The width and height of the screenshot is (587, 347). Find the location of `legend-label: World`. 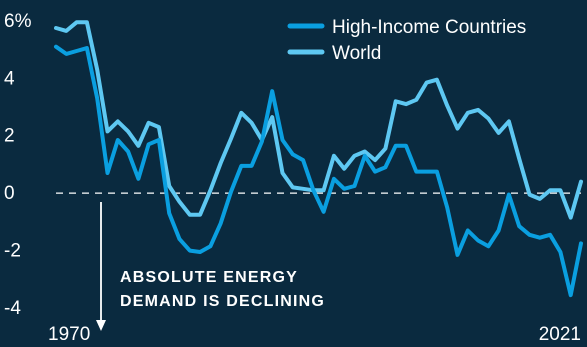

legend-label: World is located at coordinates (356, 53).